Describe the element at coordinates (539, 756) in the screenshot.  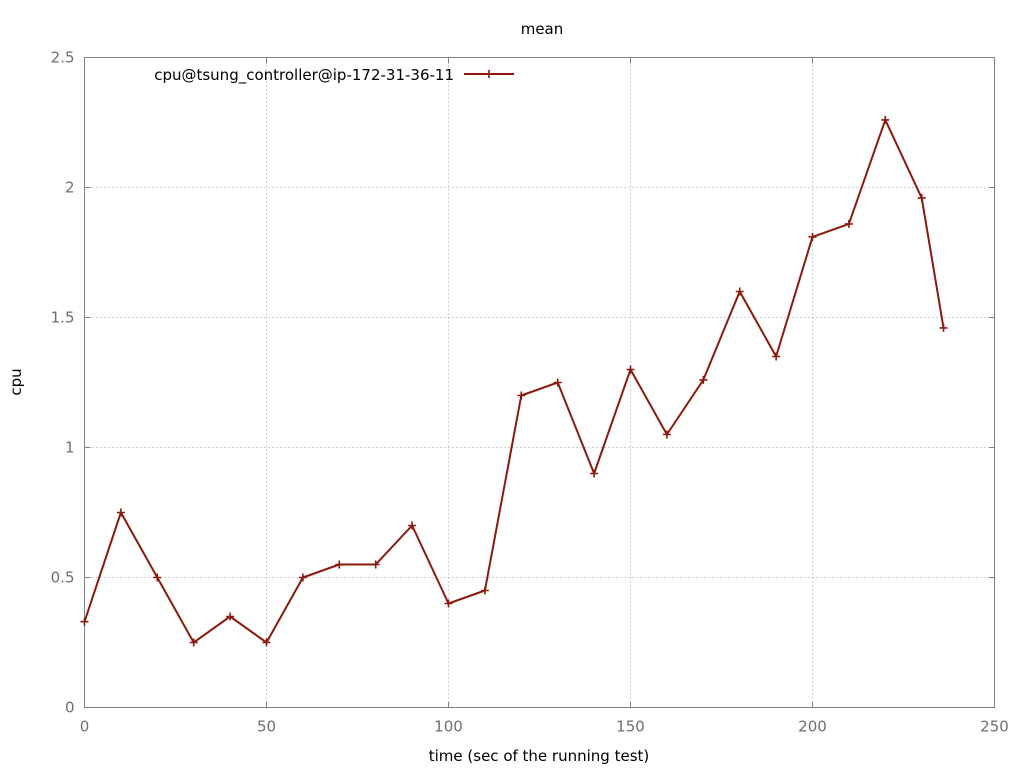
I see `x-axis-label: time (sec of the running test)` at that location.